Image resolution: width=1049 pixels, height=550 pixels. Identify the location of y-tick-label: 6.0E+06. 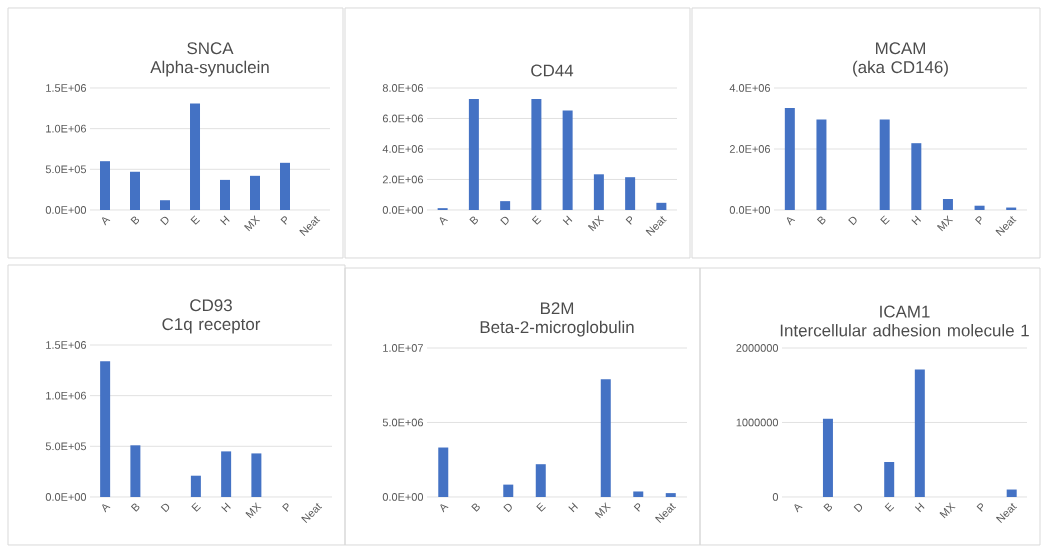
(402, 118).